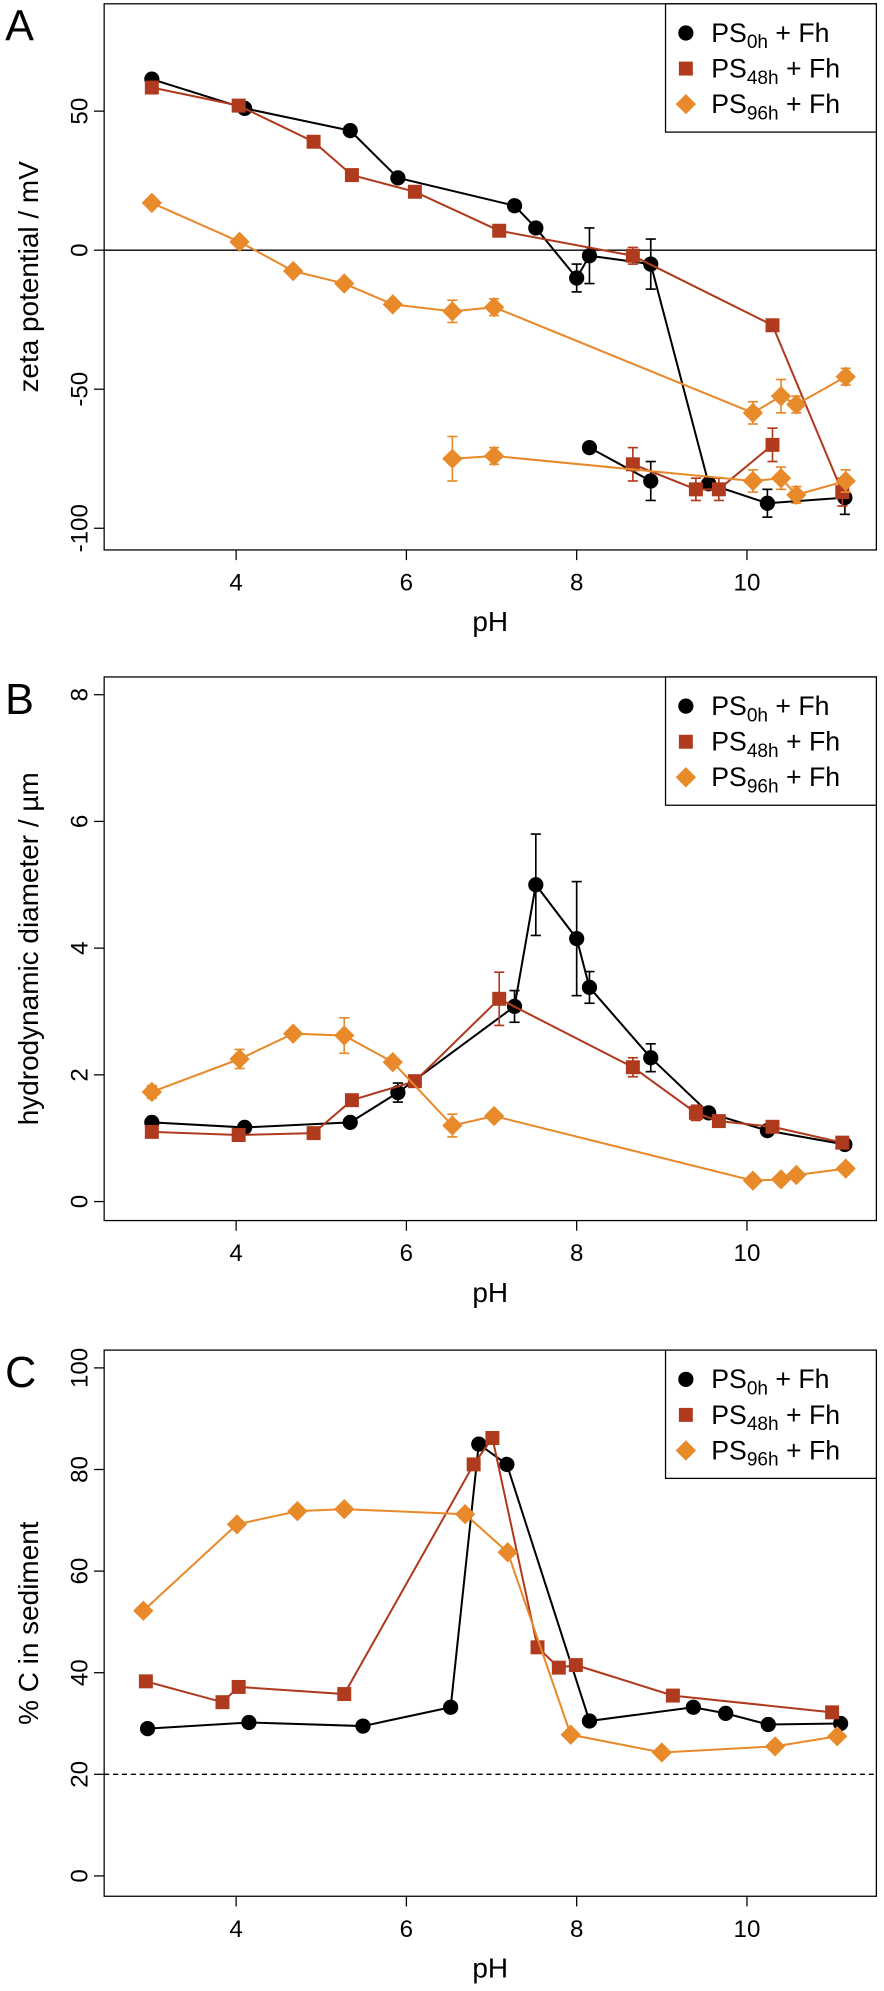 This screenshot has width=884, height=1991. I want to click on y-tick-label: -50, so click(80, 389).